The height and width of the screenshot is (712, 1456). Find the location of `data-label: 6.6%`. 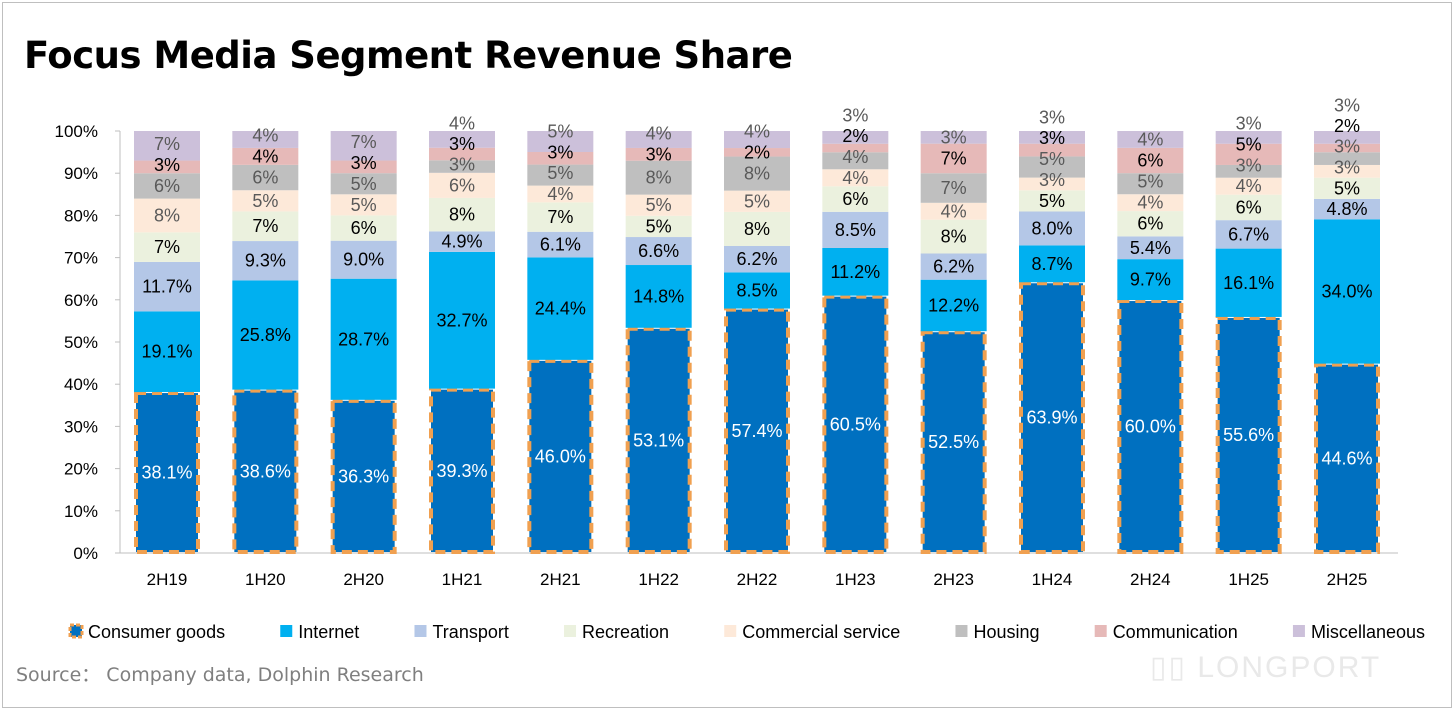

data-label: 6.6% is located at coordinates (658, 251).